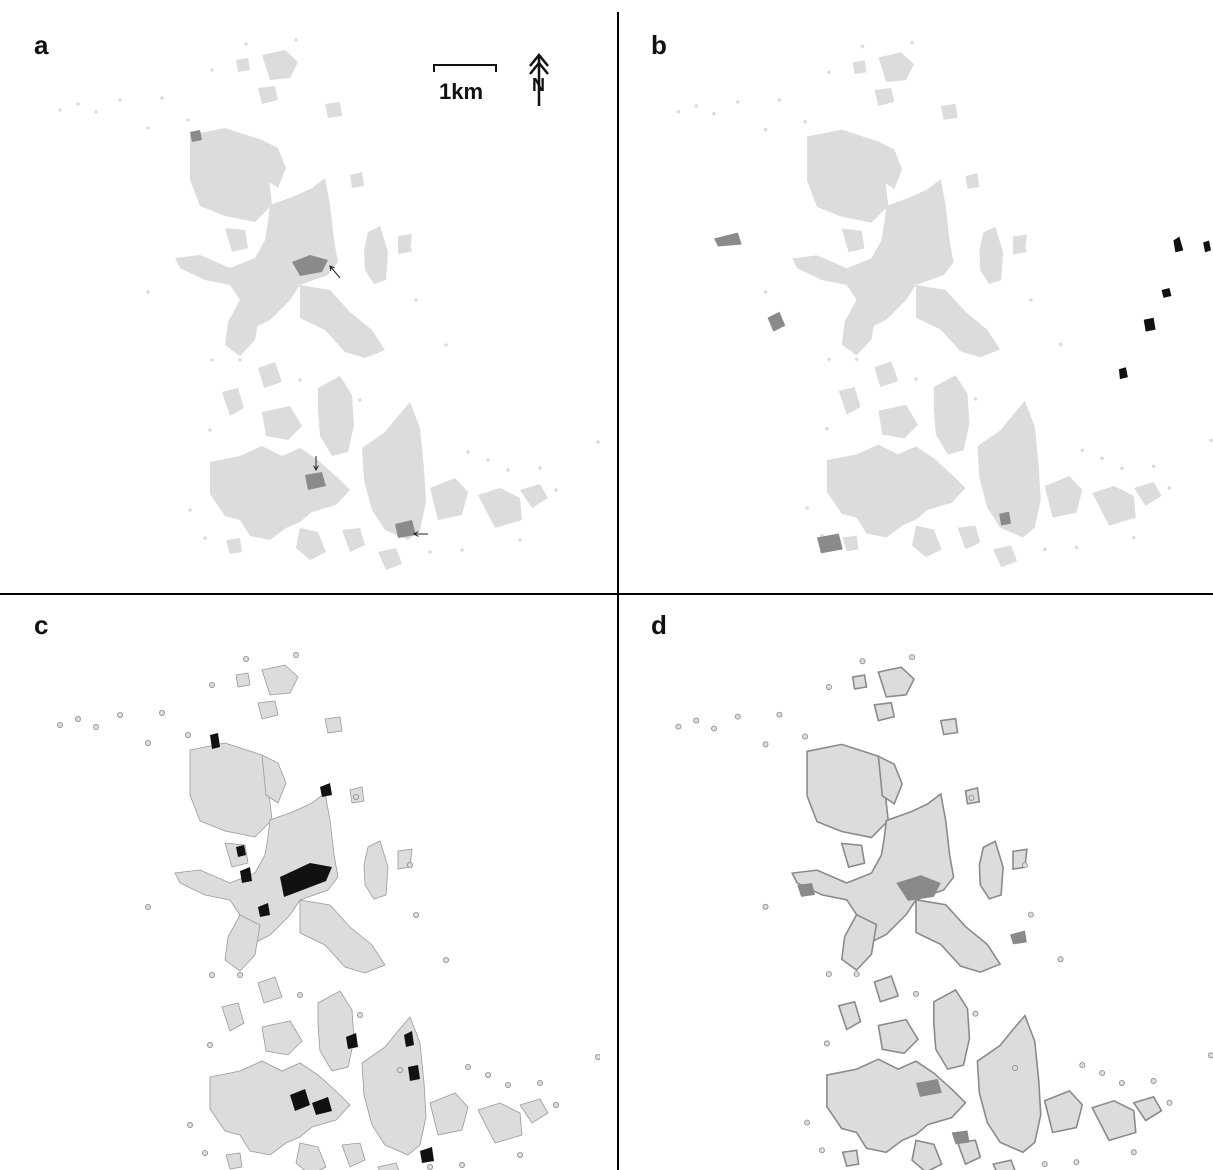 The width and height of the screenshot is (1213, 1170). What do you see at coordinates (496, 68) in the screenshot?
I see `scale-bar-tick-right` at bounding box center [496, 68].